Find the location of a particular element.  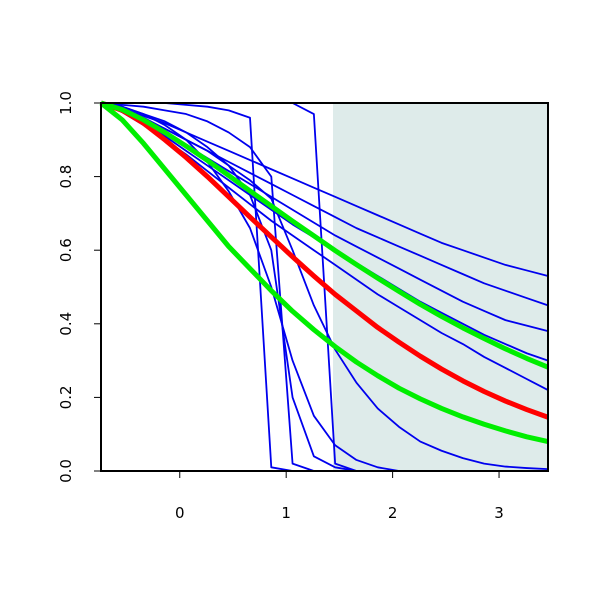

x-tick-label: 0 is located at coordinates (180, 513).